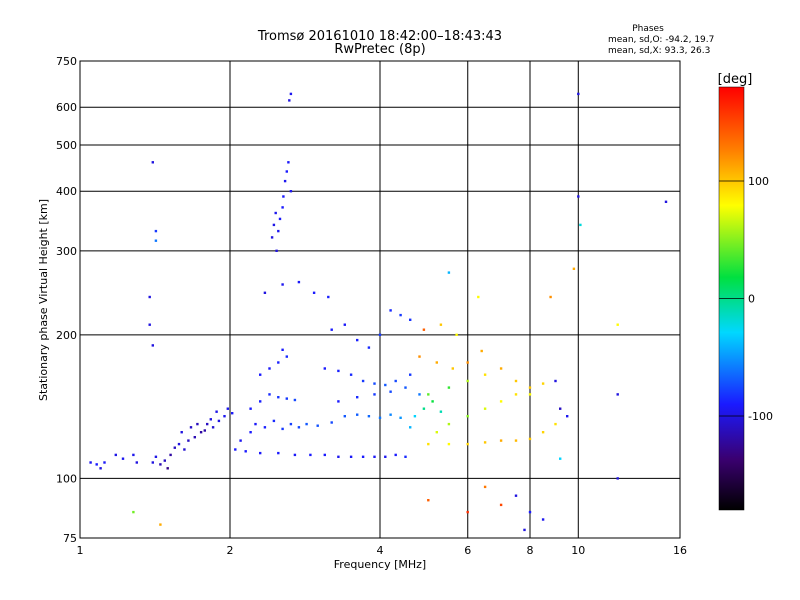 This screenshot has width=800, height=600. I want to click on x-axis-ticks: 1 2 4 6 8 10 16, so click(382, 550).